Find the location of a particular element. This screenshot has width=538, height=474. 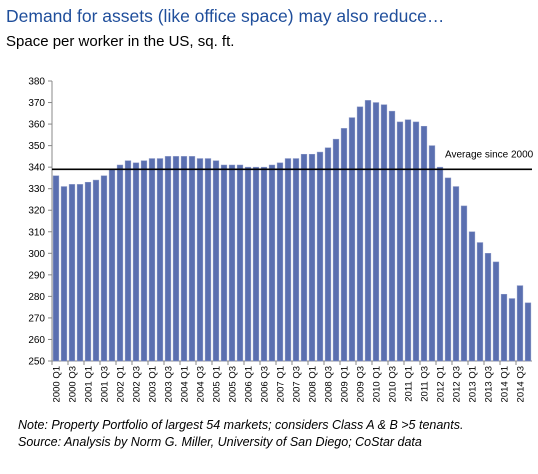

bar-2008-q1 is located at coordinates (312, 257).